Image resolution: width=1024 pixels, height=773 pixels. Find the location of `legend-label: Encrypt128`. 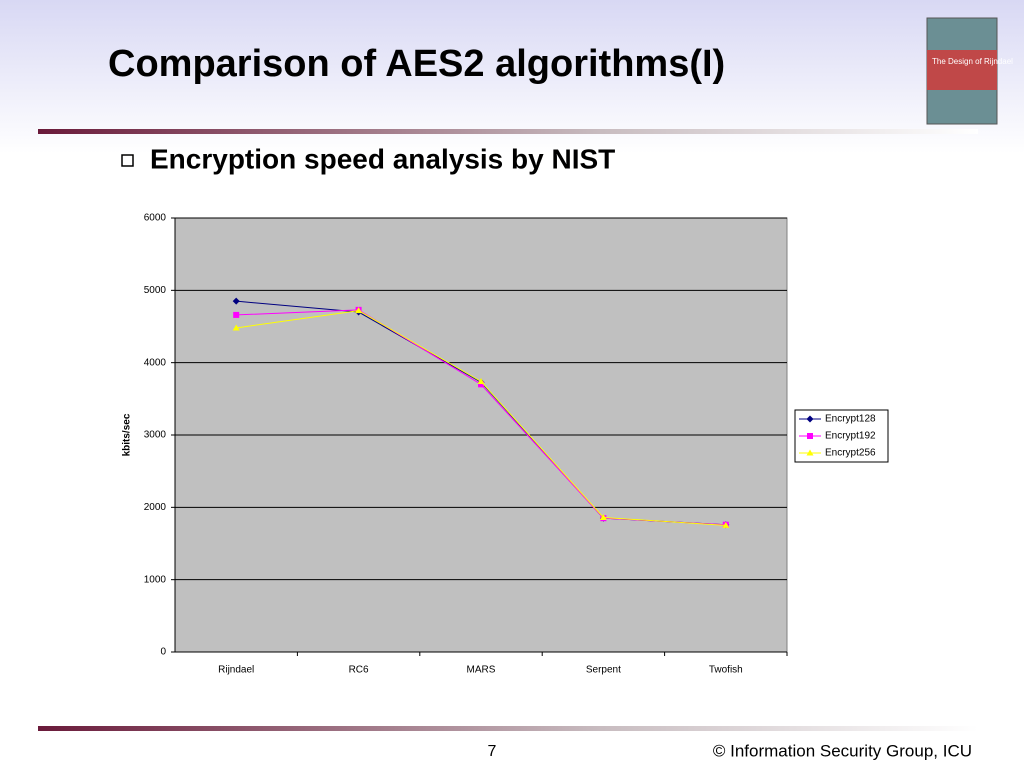

legend-label: Encrypt128 is located at coordinates (850, 419).